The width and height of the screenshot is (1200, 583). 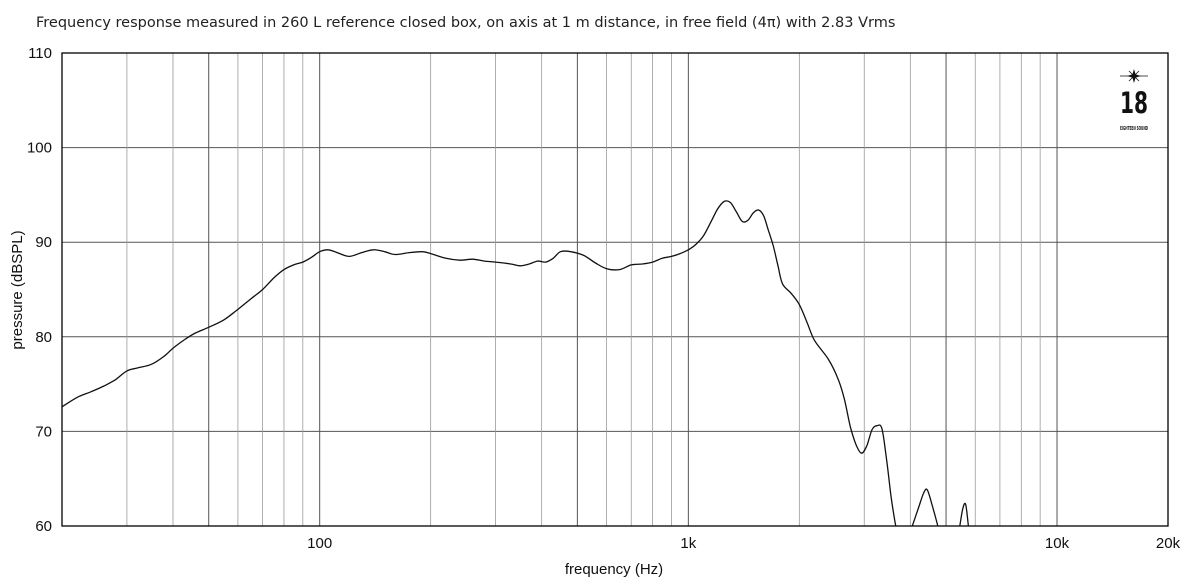 What do you see at coordinates (688, 543) in the screenshot?
I see `x-tick-label: 1k` at bounding box center [688, 543].